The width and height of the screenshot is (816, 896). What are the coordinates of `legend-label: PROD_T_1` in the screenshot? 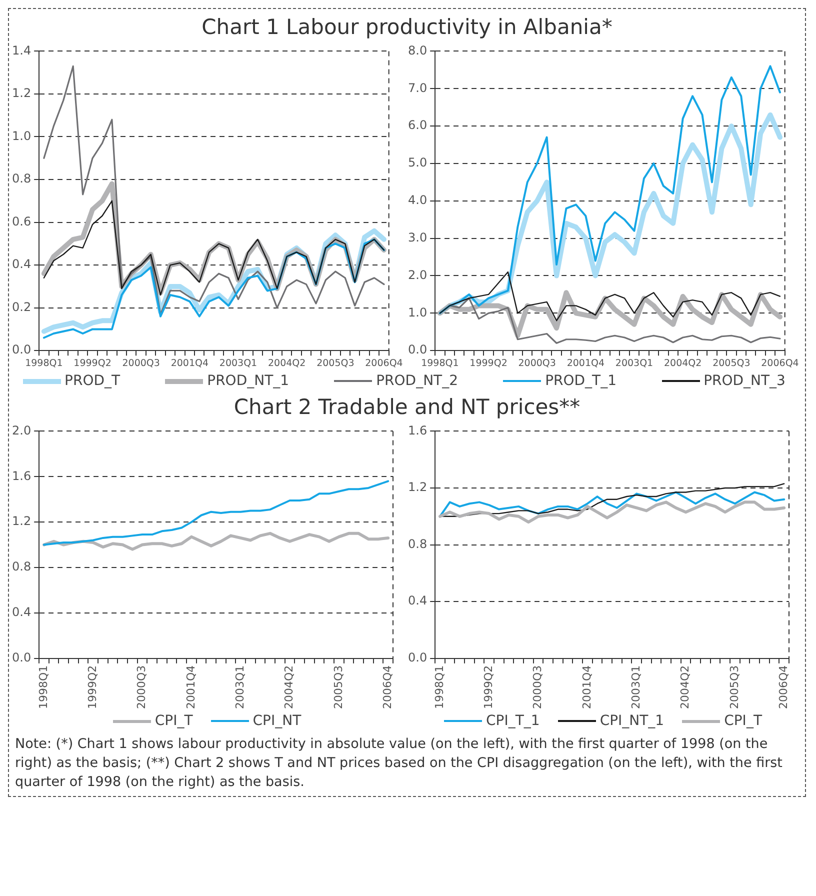 It's located at (580, 381).